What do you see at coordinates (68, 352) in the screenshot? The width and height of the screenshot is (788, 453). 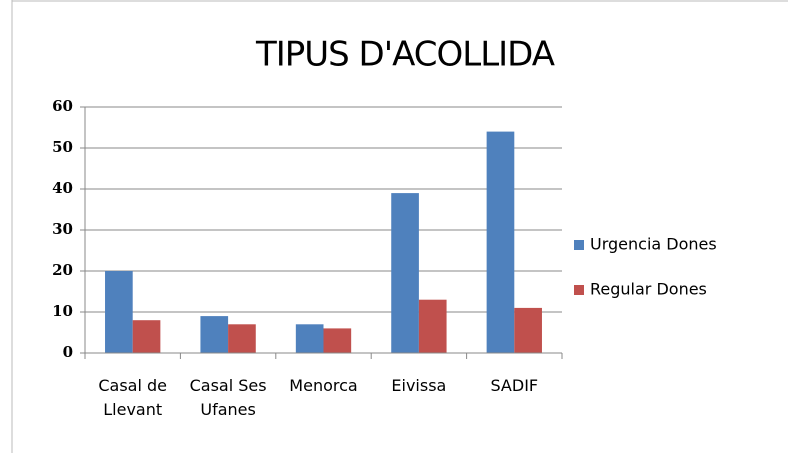 I see `y-tick-label: 0` at bounding box center [68, 352].